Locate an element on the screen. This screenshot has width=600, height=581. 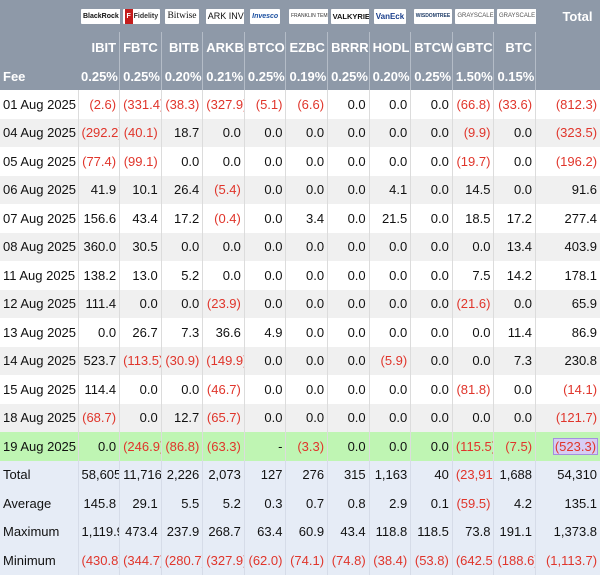
flow-cell: - is located at coordinates (265, 446).